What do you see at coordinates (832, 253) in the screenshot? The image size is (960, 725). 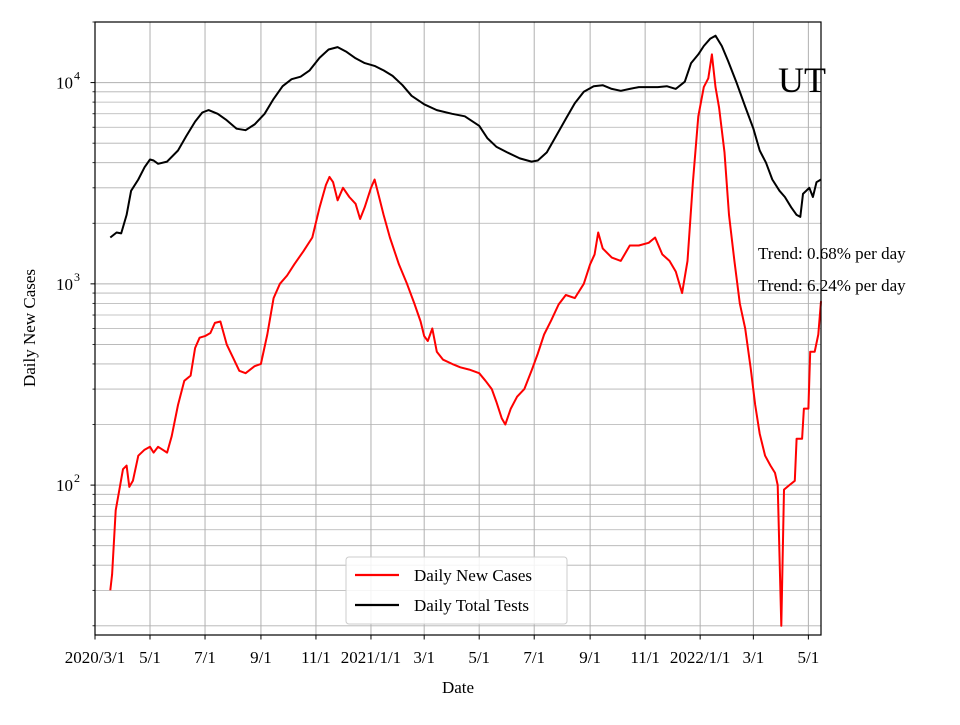 I see `trend-tests-annotation: Trend: 0.68% per day` at bounding box center [832, 253].